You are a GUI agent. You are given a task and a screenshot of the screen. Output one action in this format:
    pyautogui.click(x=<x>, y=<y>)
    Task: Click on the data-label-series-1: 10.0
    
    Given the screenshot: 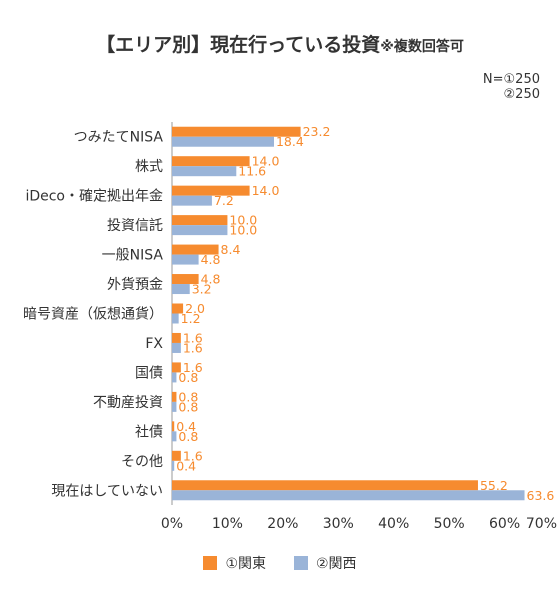 What is the action you would take?
    pyautogui.click(x=243, y=220)
    